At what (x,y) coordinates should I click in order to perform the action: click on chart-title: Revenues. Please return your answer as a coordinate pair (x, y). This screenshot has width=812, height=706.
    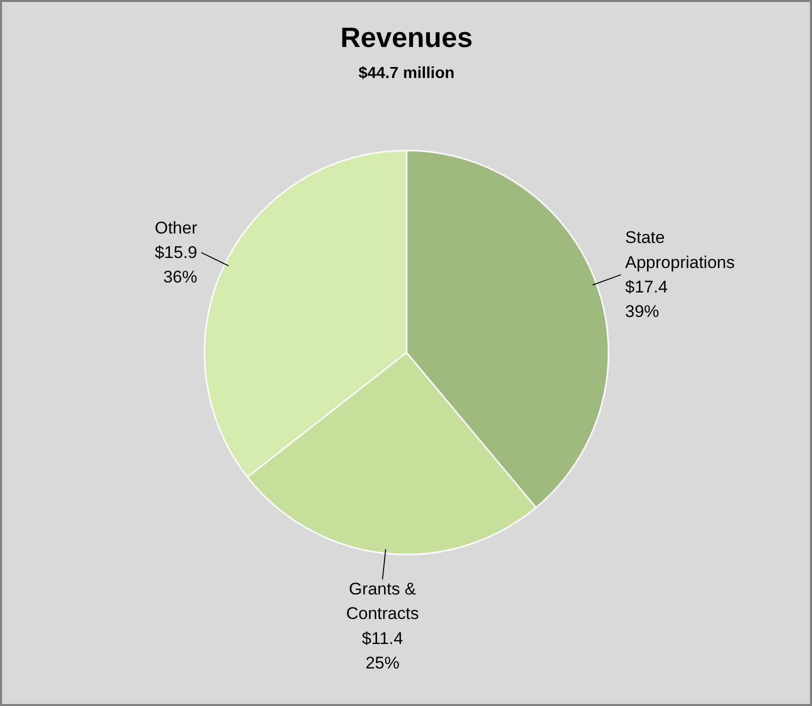
    Looking at the image, I should click on (406, 37).